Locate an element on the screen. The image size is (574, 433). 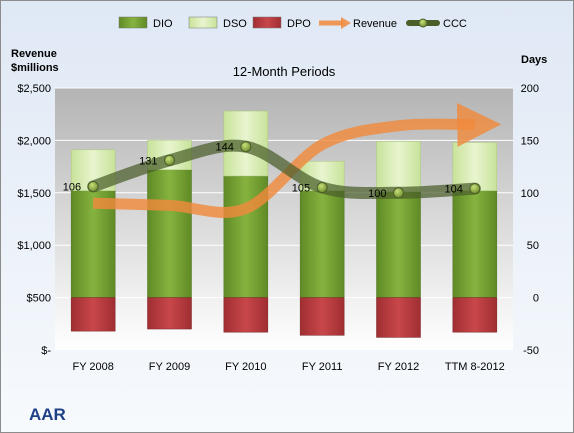
left-tick-label: $500 is located at coordinates (39, 299).